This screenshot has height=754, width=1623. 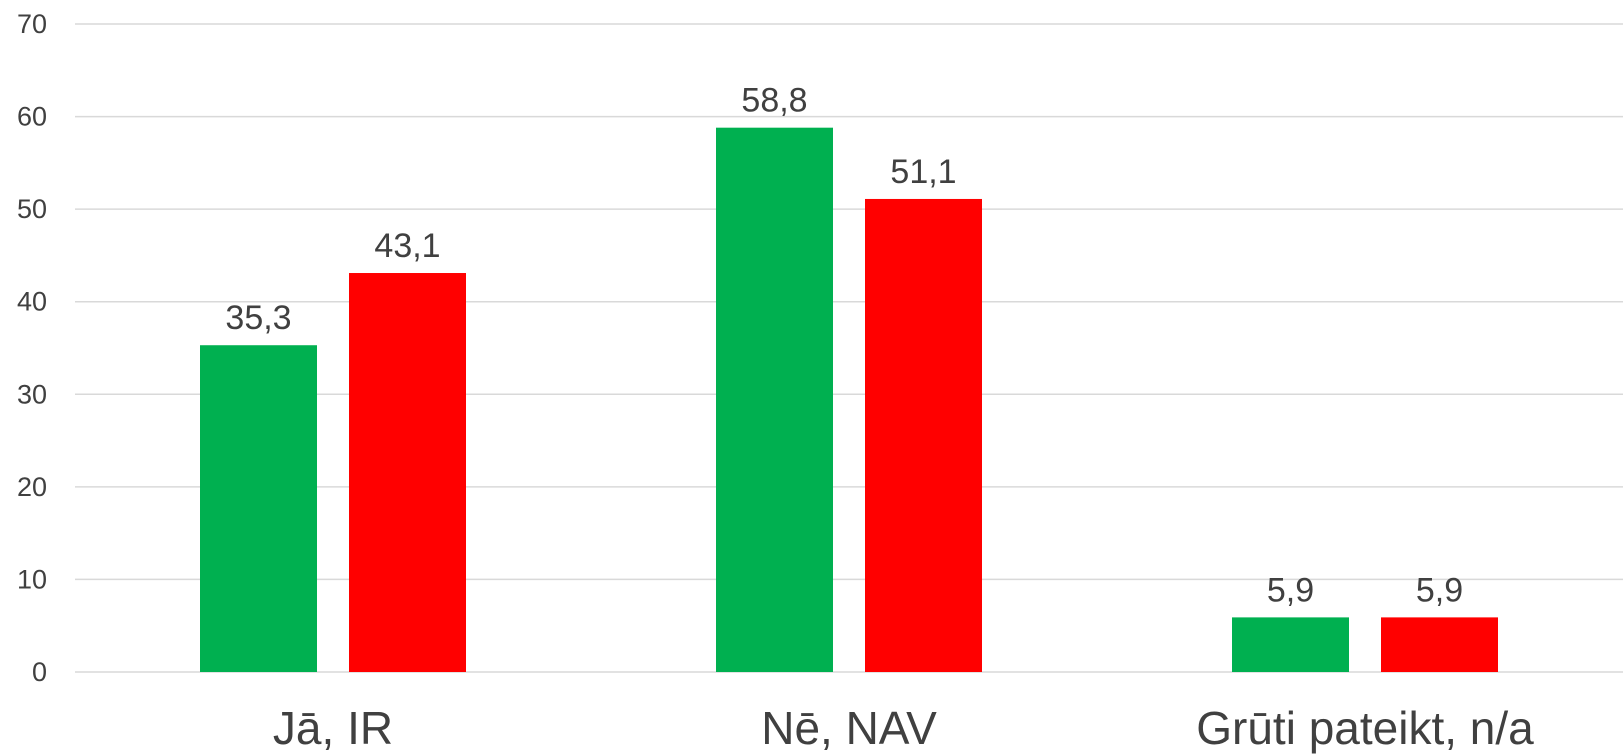 I want to click on x-axis-ticks: Jā, IR Nē, NAV Grūti pateikt, n/a, so click(x=903, y=728).